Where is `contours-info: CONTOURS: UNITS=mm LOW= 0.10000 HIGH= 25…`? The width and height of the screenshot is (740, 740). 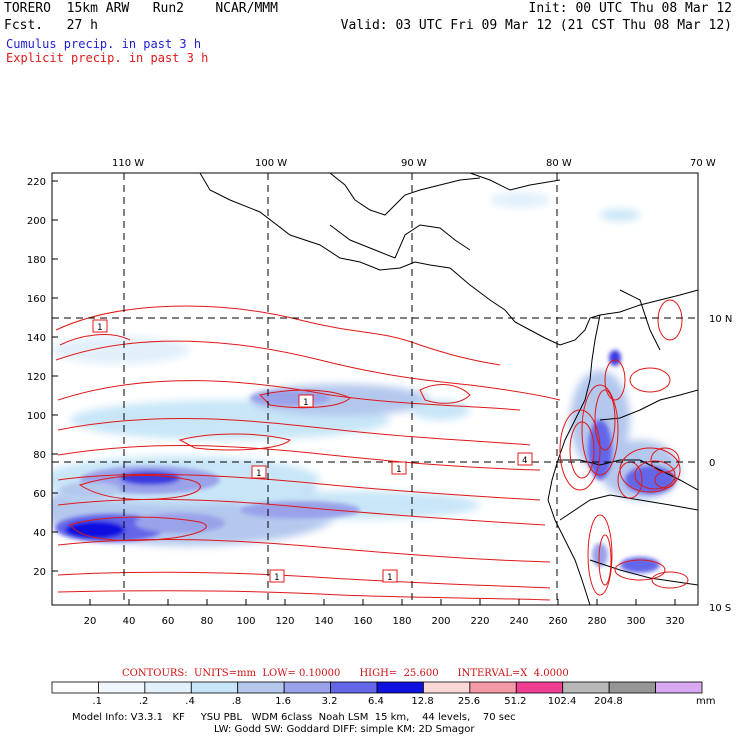
contours-info: CONTOURS: UNITS=mm LOW= 0.10000 HIGH= 25… is located at coordinates (345, 673).